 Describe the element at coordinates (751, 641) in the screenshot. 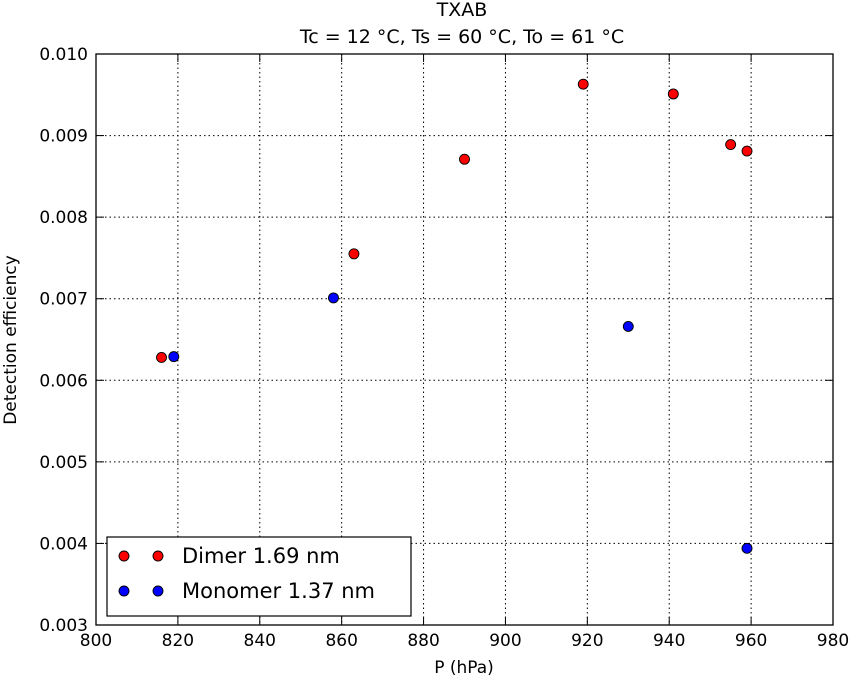

I see `x-tick-label: 960` at that location.